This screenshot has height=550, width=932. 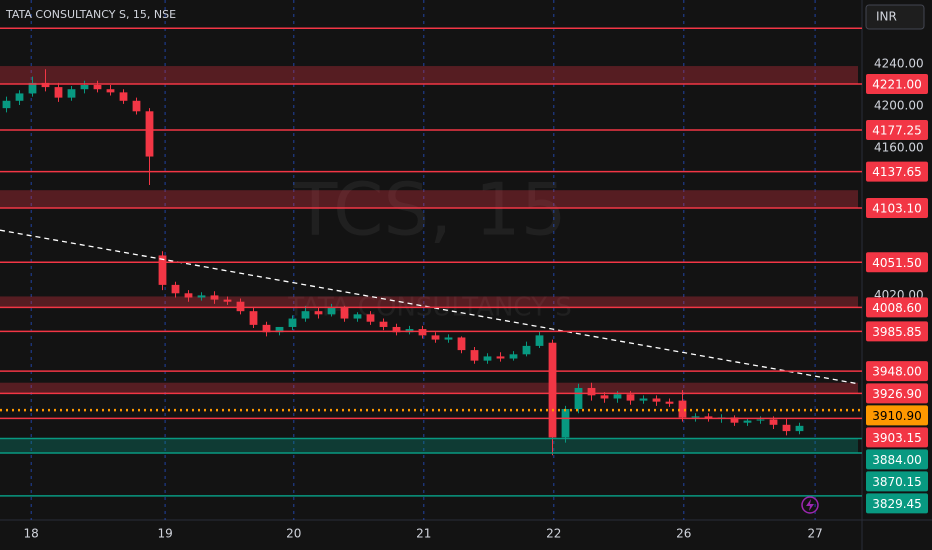 What do you see at coordinates (897, 208) in the screenshot?
I see `level-label: 4103.10` at bounding box center [897, 208].